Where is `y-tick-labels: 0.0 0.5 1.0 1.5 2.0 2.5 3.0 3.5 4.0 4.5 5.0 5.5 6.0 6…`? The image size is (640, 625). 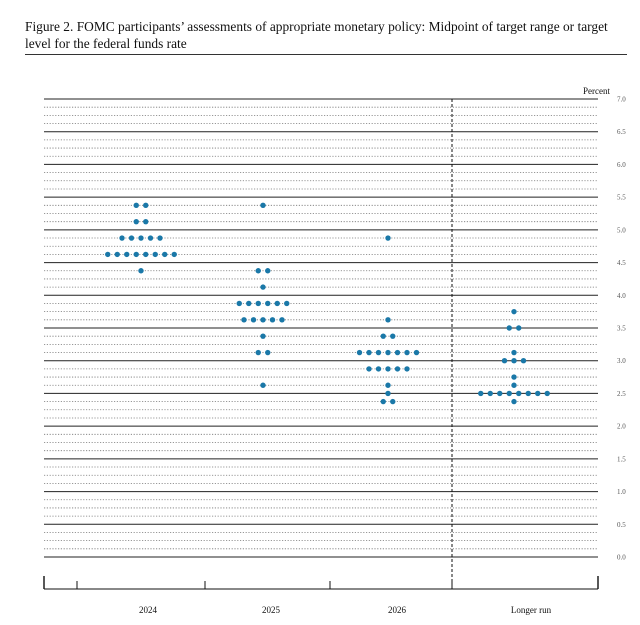 y-tick-labels: 0.0 0.5 1.0 1.5 2.0 2.5 3.0 3.5 4.0 4.5 5.0 5.5 6.0 6… is located at coordinates (621, 329).